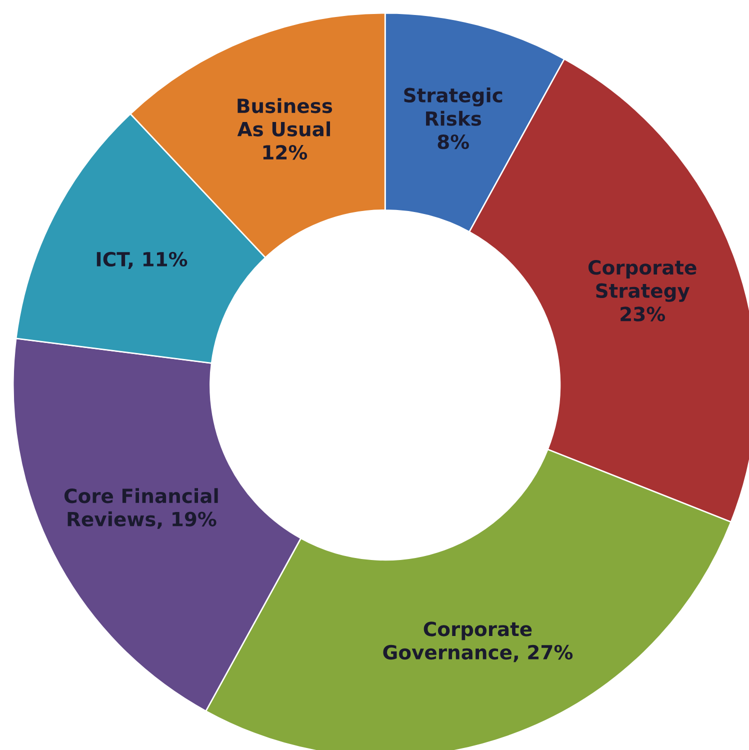  I want to click on slice-label: Corporate Strategy, so click(642, 281).